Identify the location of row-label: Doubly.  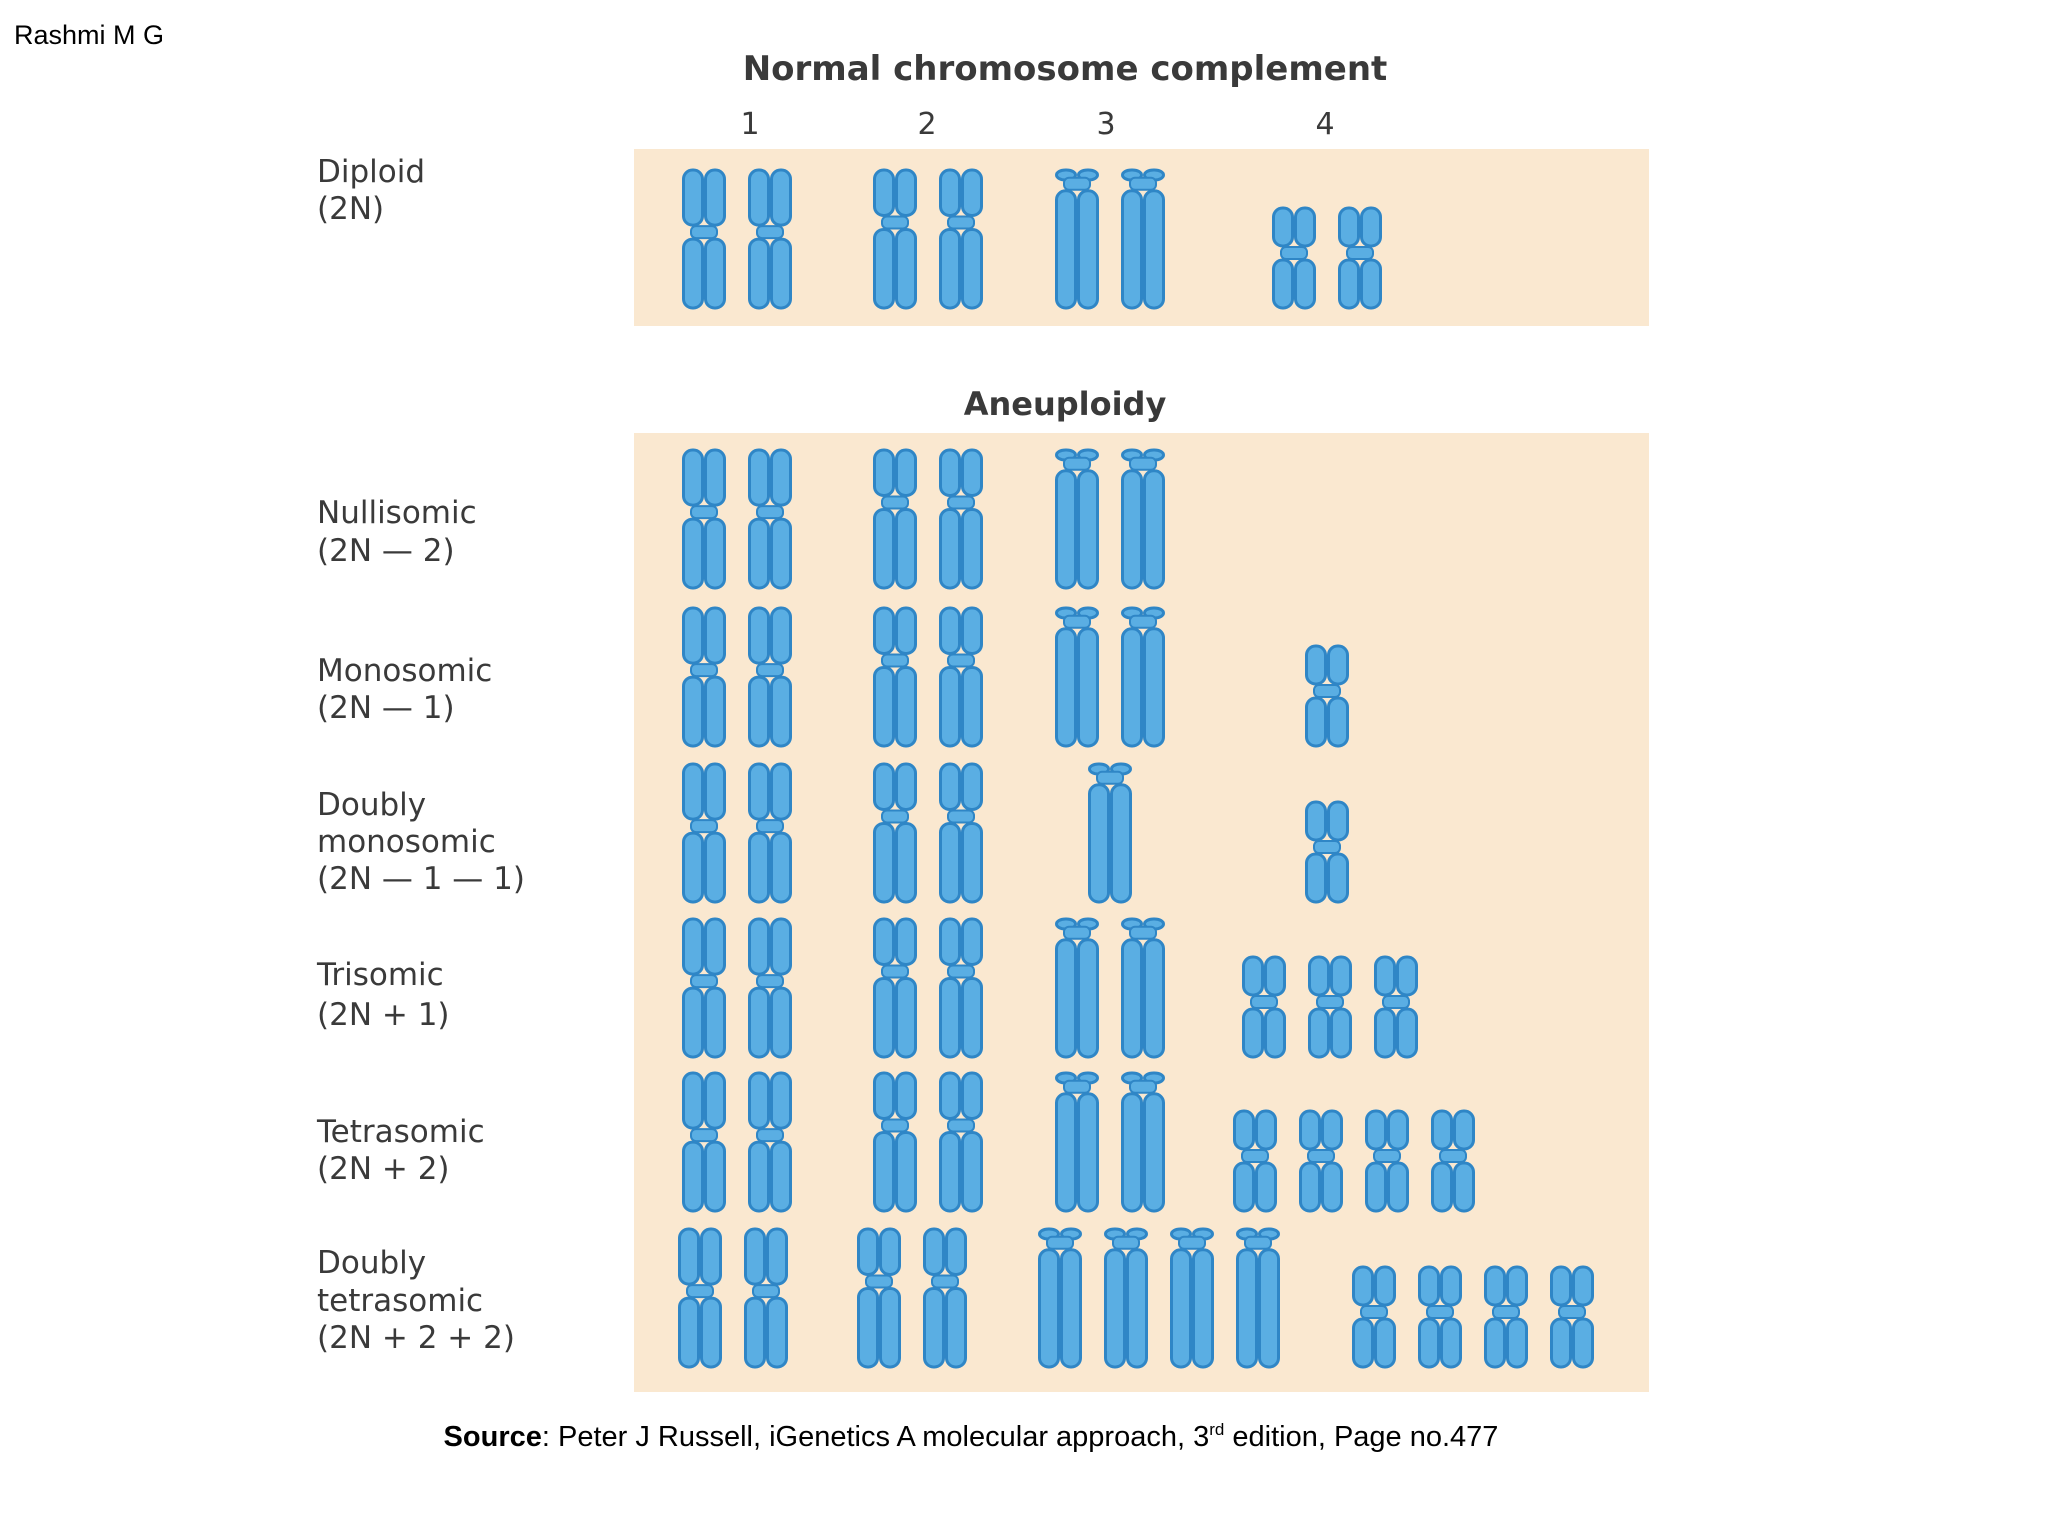
(371, 805).